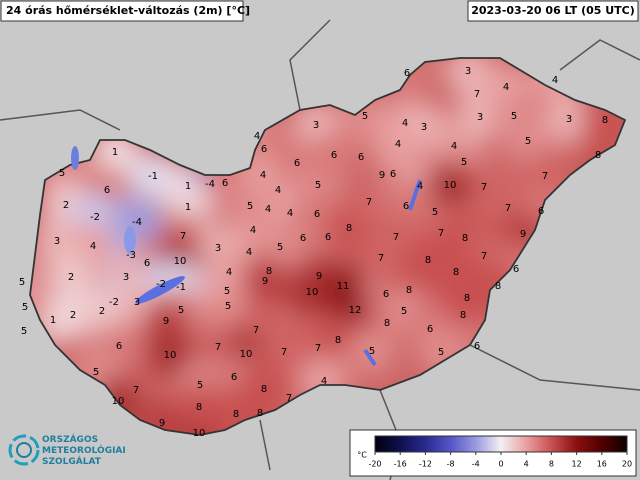 The width and height of the screenshot is (640, 480). I want to click on logo-mark, so click(24, 450).